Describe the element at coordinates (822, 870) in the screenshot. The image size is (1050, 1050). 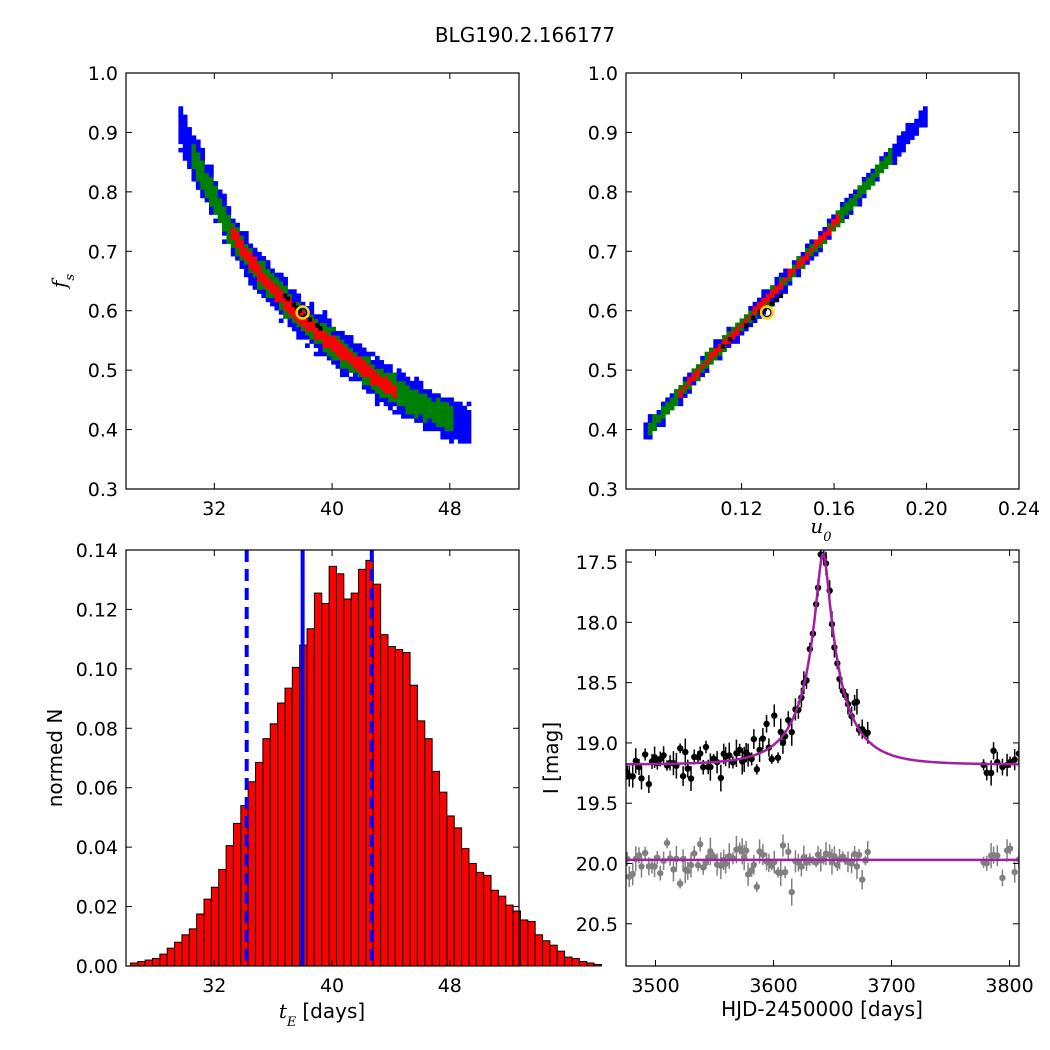
I see `residual-points` at that location.